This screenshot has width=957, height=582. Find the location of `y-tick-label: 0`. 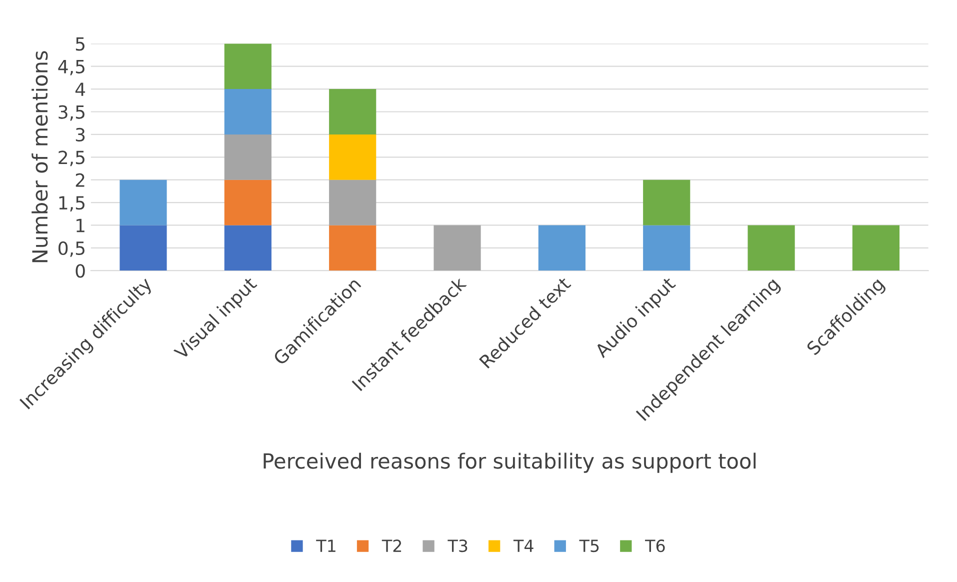

y-tick-label: 0 is located at coordinates (80, 271).